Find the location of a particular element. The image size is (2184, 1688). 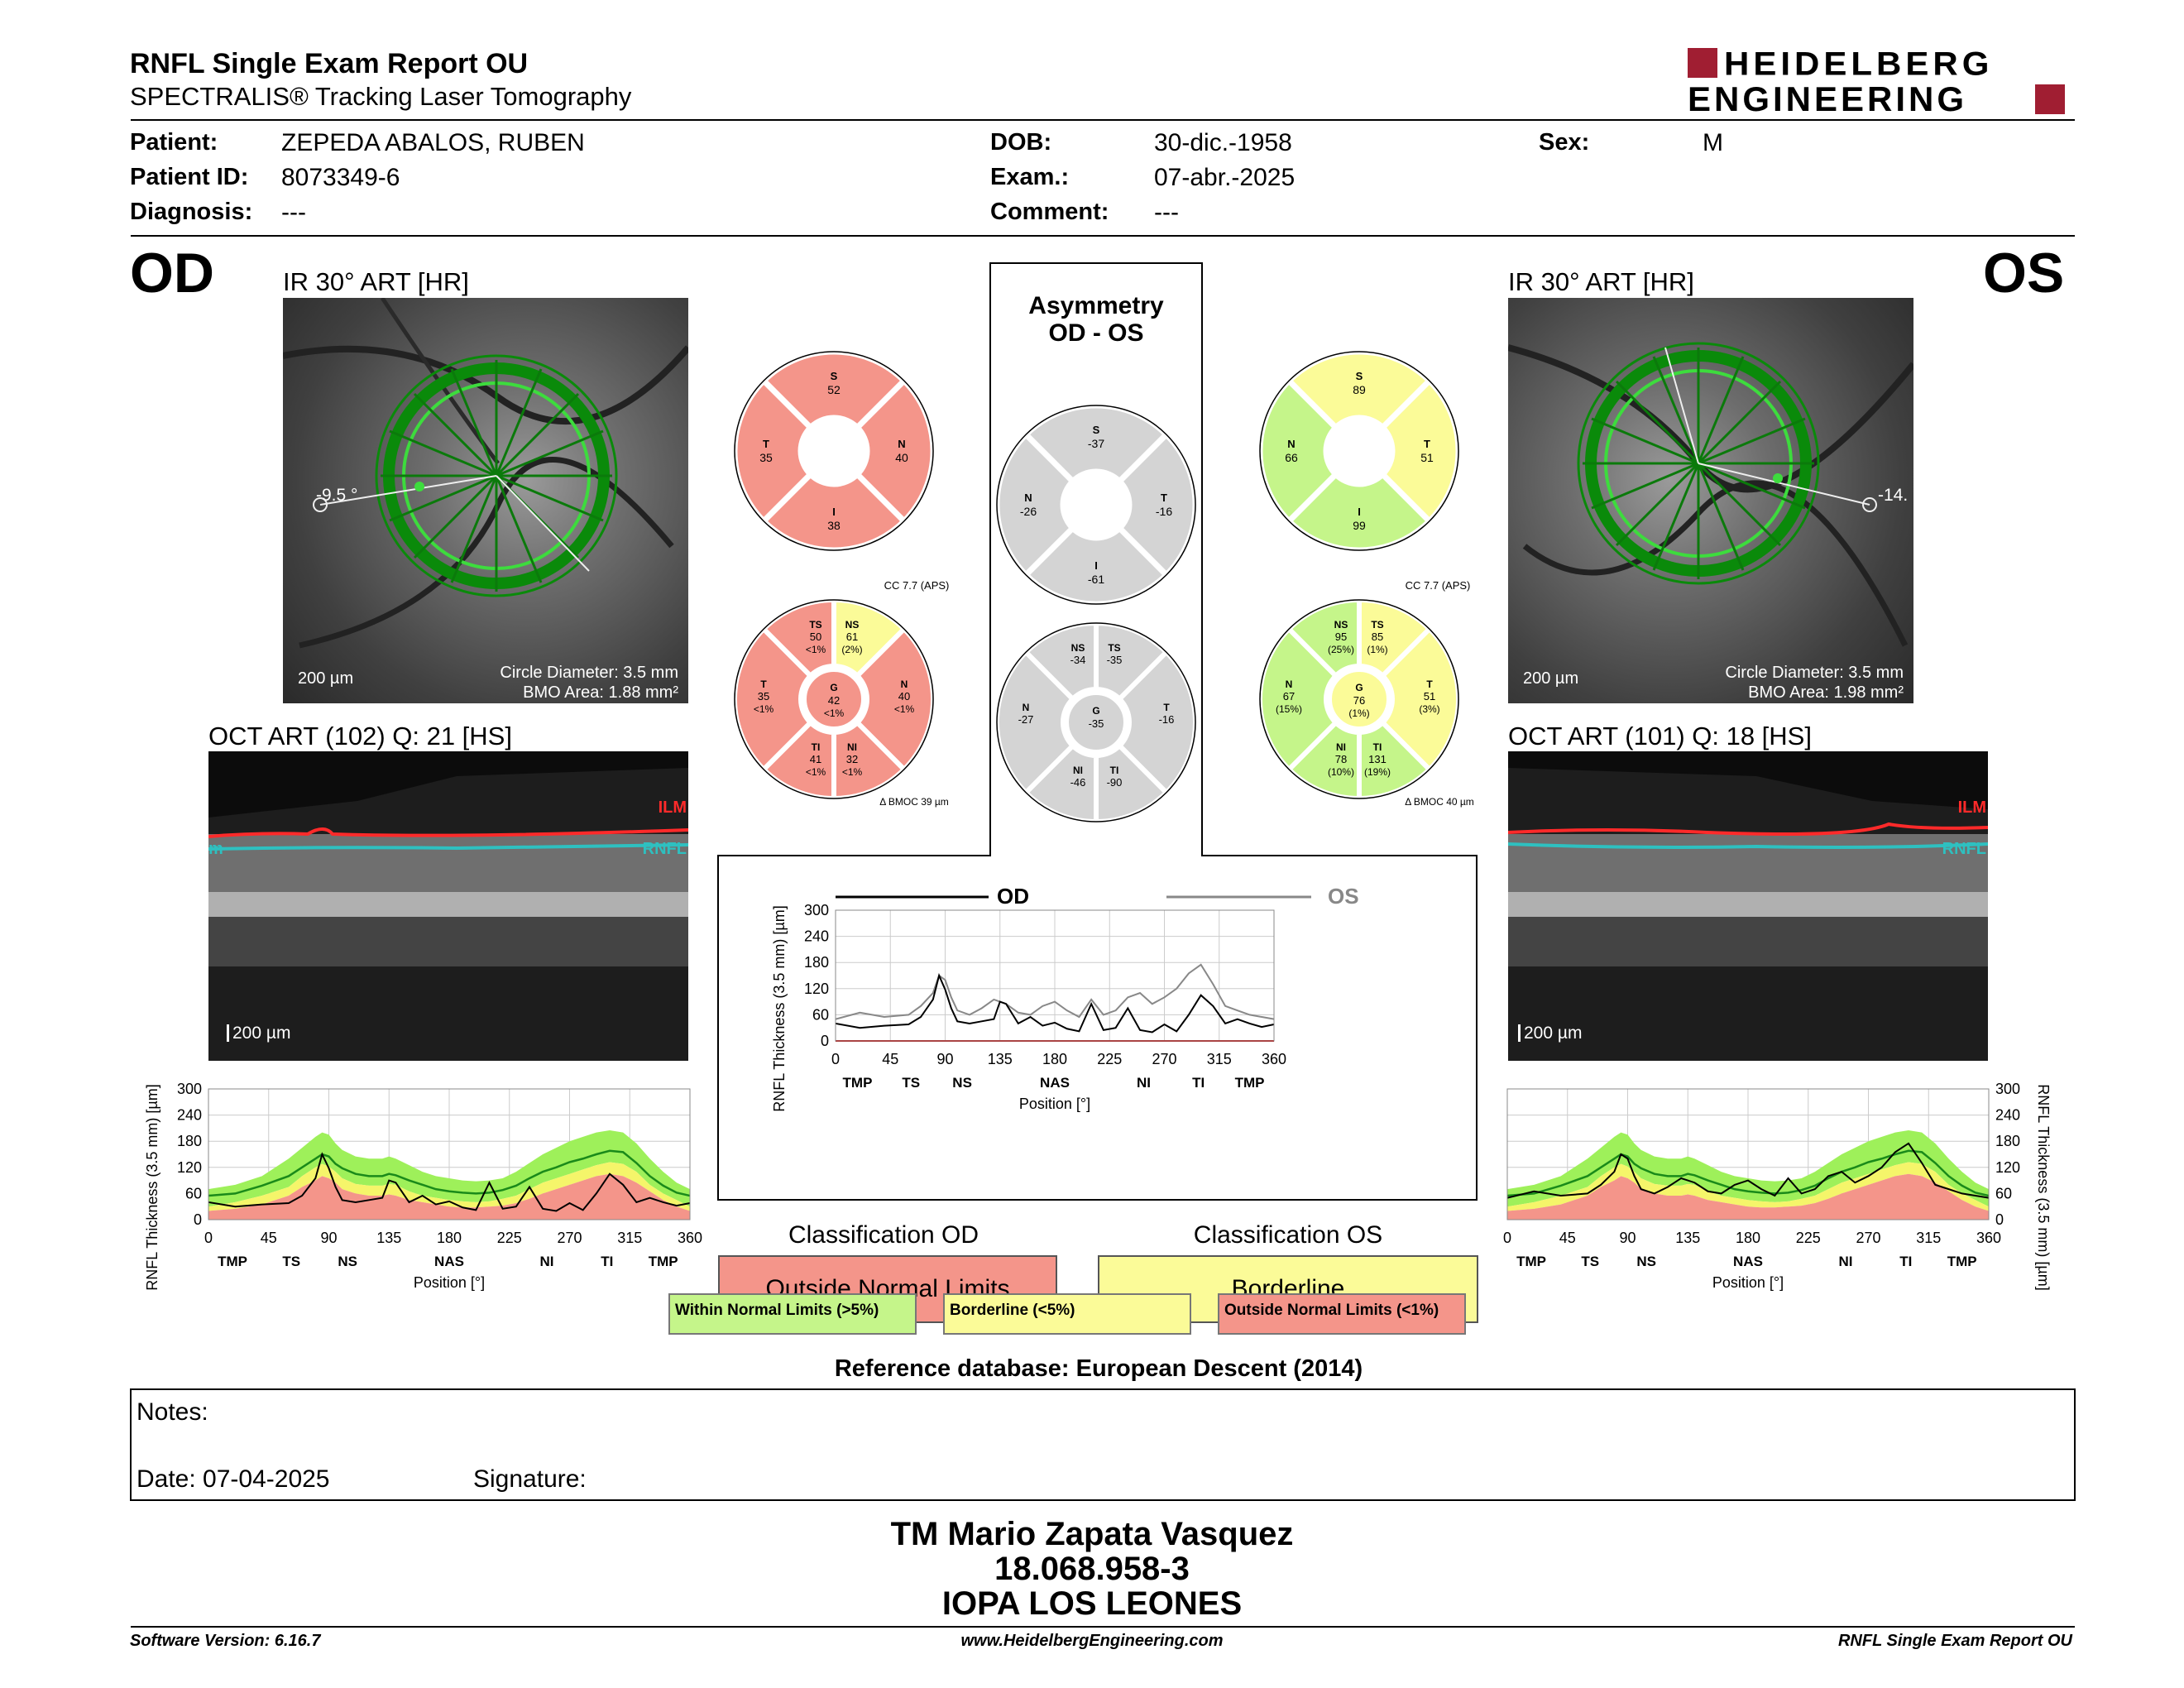

od-oct-title: OCT ART (102) Q: 21 [HS] is located at coordinates (360, 736).